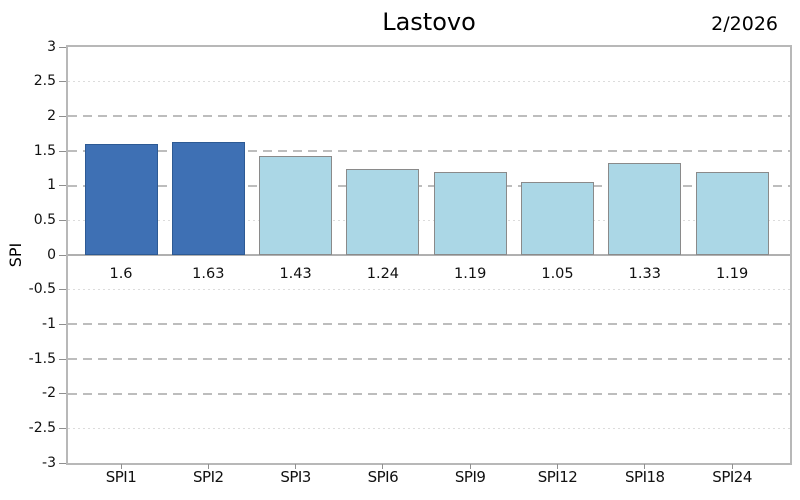 The image size is (800, 500). What do you see at coordinates (295, 477) in the screenshot?
I see `x-tick-label-spi3: SPI3` at bounding box center [295, 477].